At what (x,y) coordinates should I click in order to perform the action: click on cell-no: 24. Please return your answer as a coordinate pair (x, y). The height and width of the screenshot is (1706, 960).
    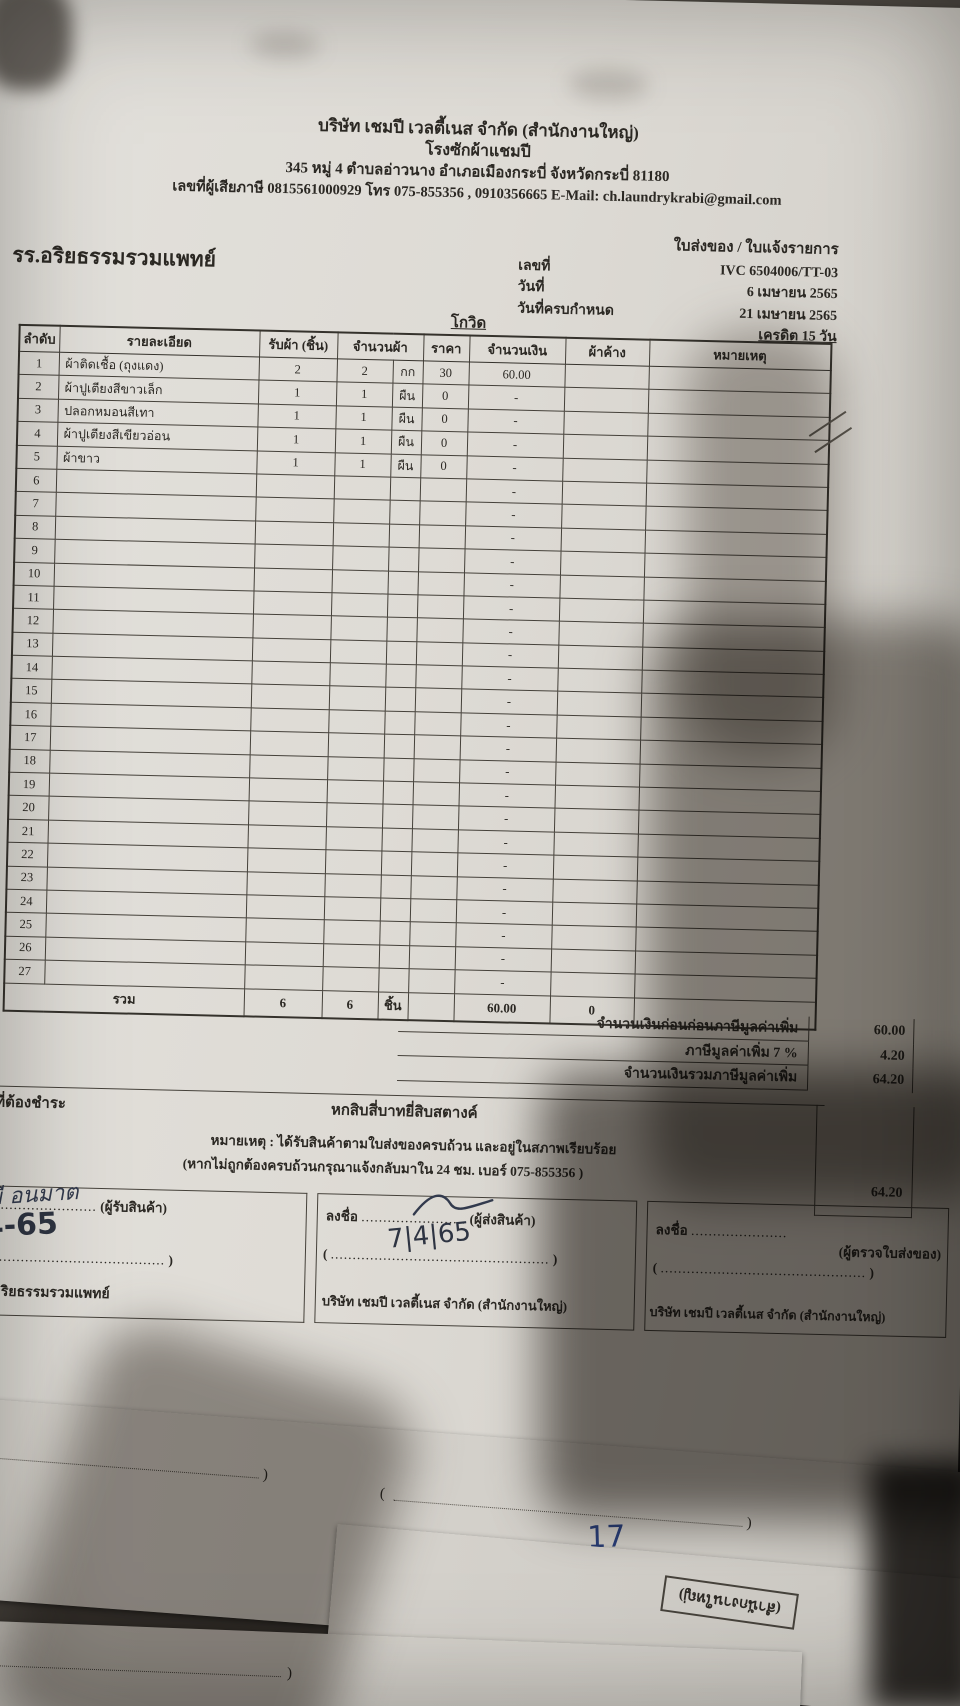
    Looking at the image, I should click on (26, 901).